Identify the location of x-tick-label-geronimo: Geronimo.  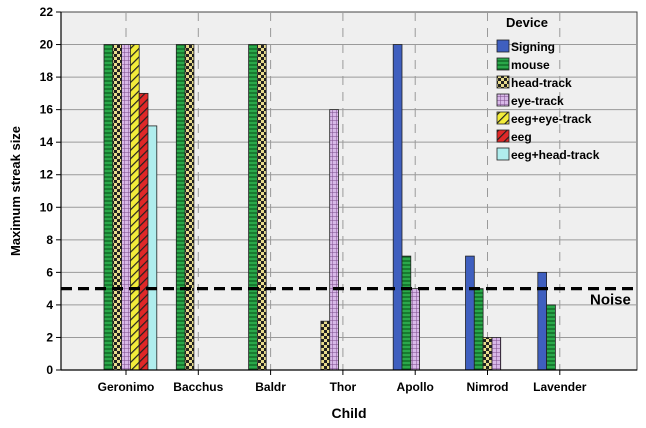
(126, 387).